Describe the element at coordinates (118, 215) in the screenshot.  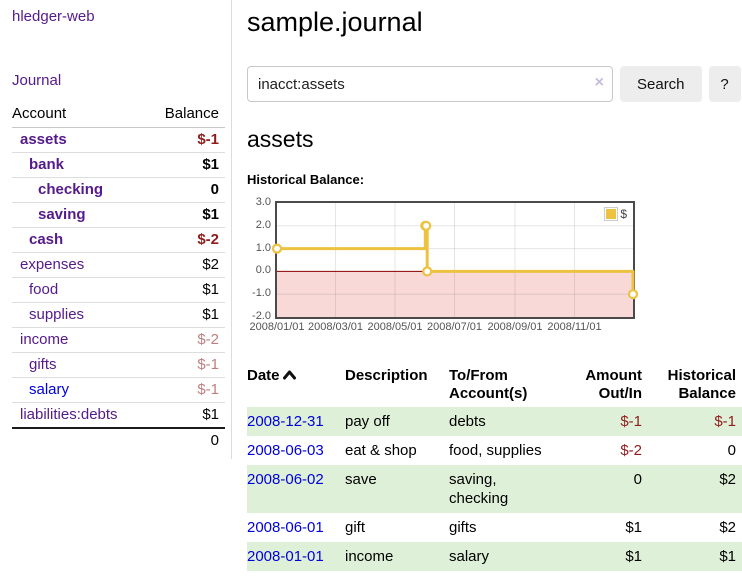
I see `account-row: saving $1` at that location.